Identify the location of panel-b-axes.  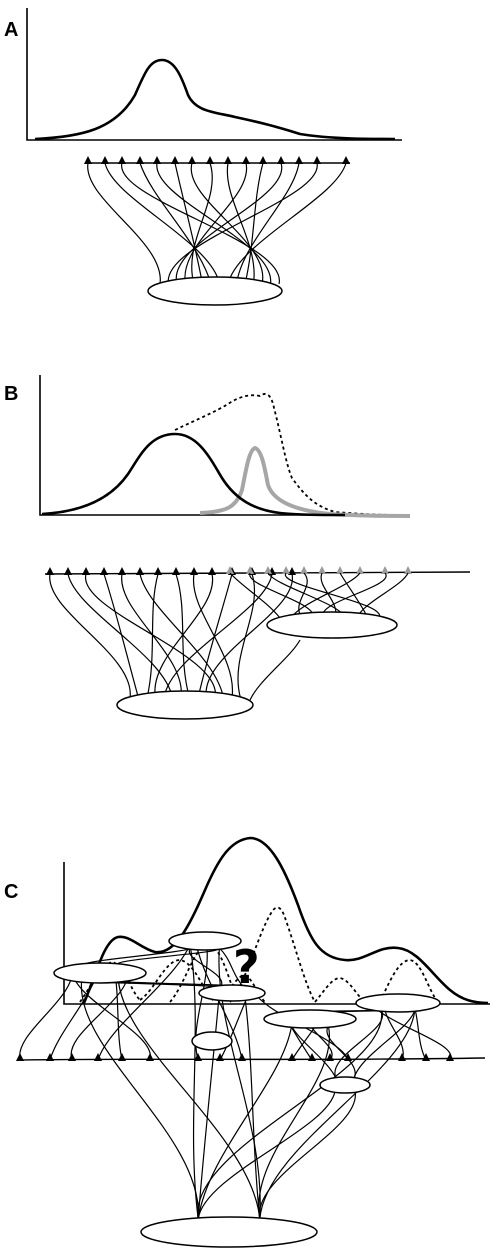
(222, 445).